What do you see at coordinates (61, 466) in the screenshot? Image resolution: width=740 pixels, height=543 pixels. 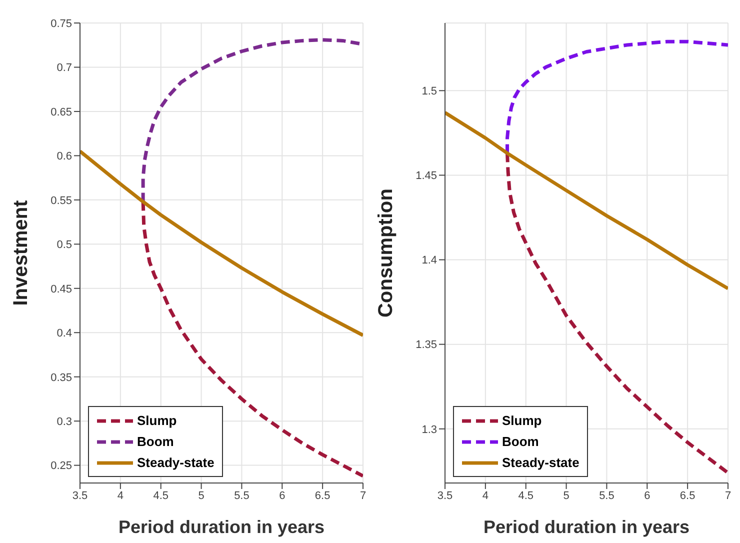 I see `y-tick-label: 0.25` at bounding box center [61, 466].